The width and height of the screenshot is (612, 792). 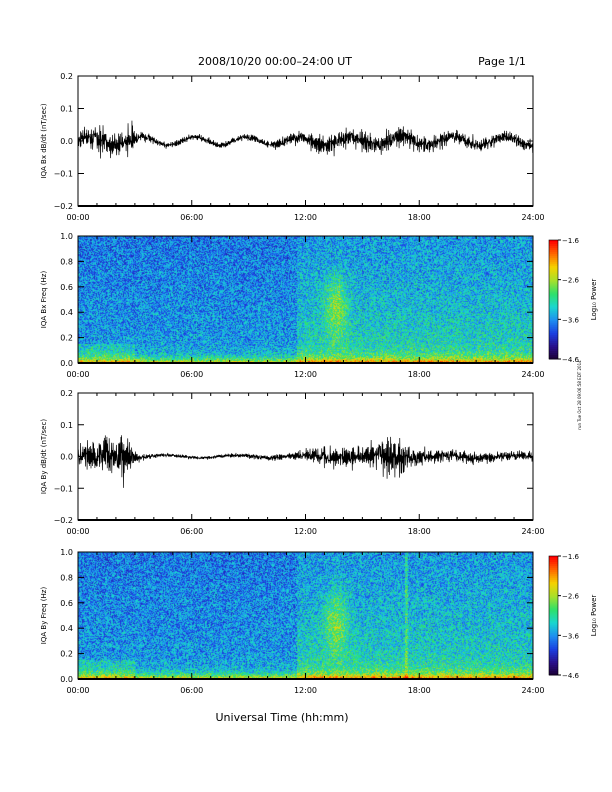 I want to click on figure-title: 2008/10/20 00:00–24:00 UT, so click(x=275, y=61).